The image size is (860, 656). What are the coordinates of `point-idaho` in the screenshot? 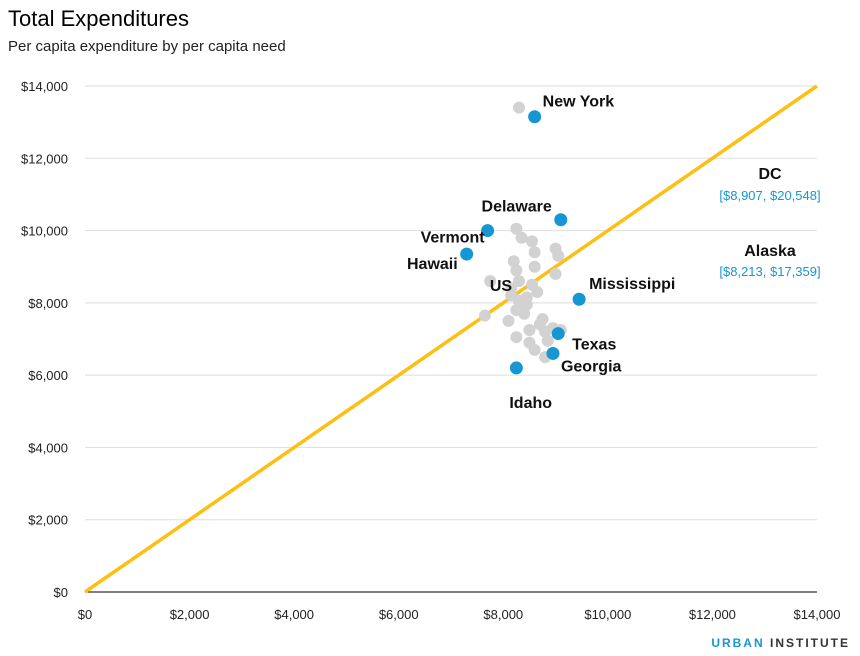 It's located at (516, 368).